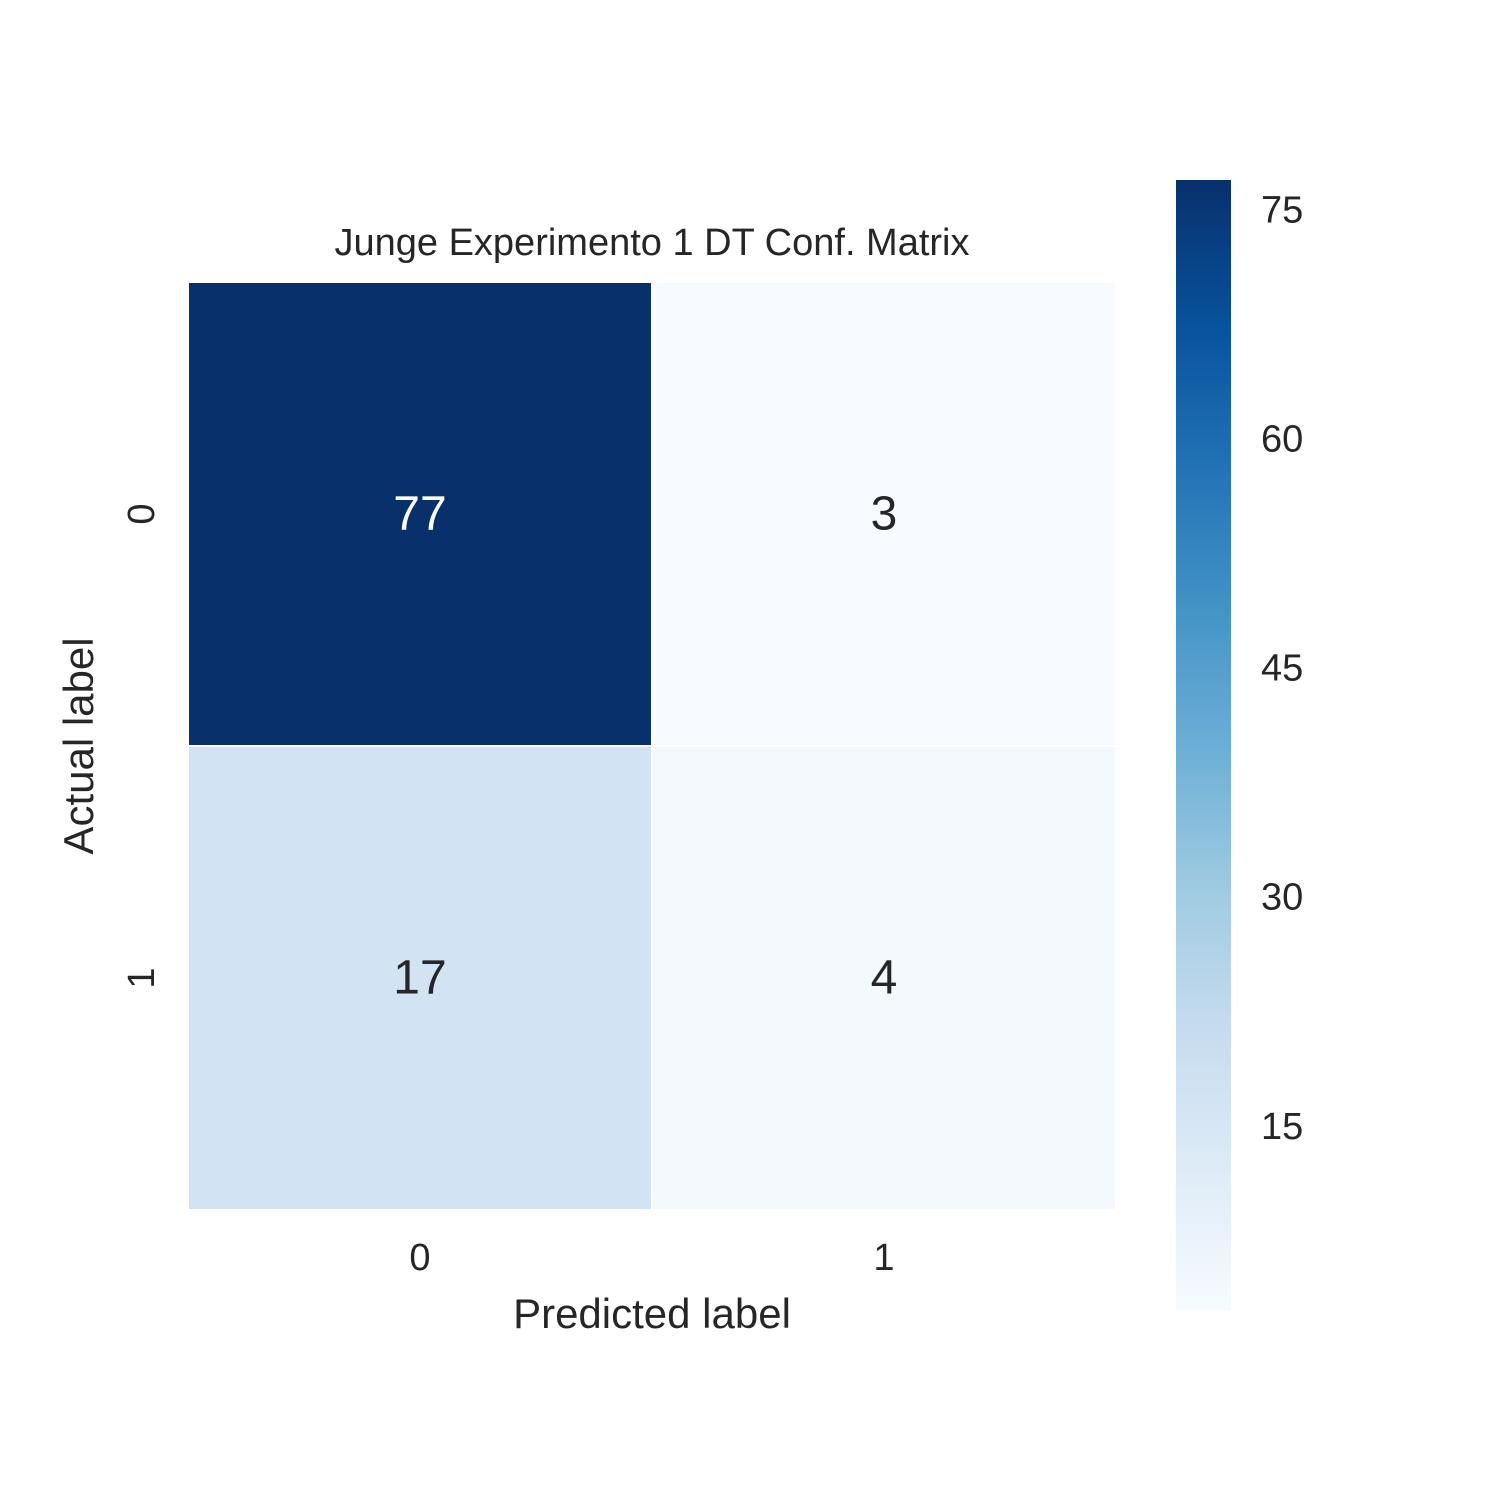  I want to click on cell-value-label-0-1: 3, so click(884, 514).